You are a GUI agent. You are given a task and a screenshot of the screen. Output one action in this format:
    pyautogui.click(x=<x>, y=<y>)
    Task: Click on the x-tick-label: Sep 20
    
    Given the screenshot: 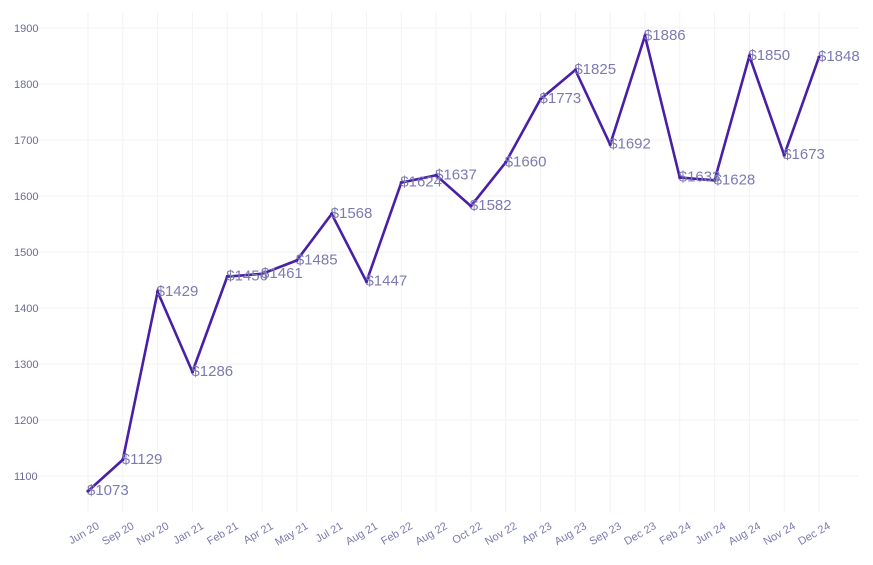 What is the action you would take?
    pyautogui.click(x=118, y=534)
    